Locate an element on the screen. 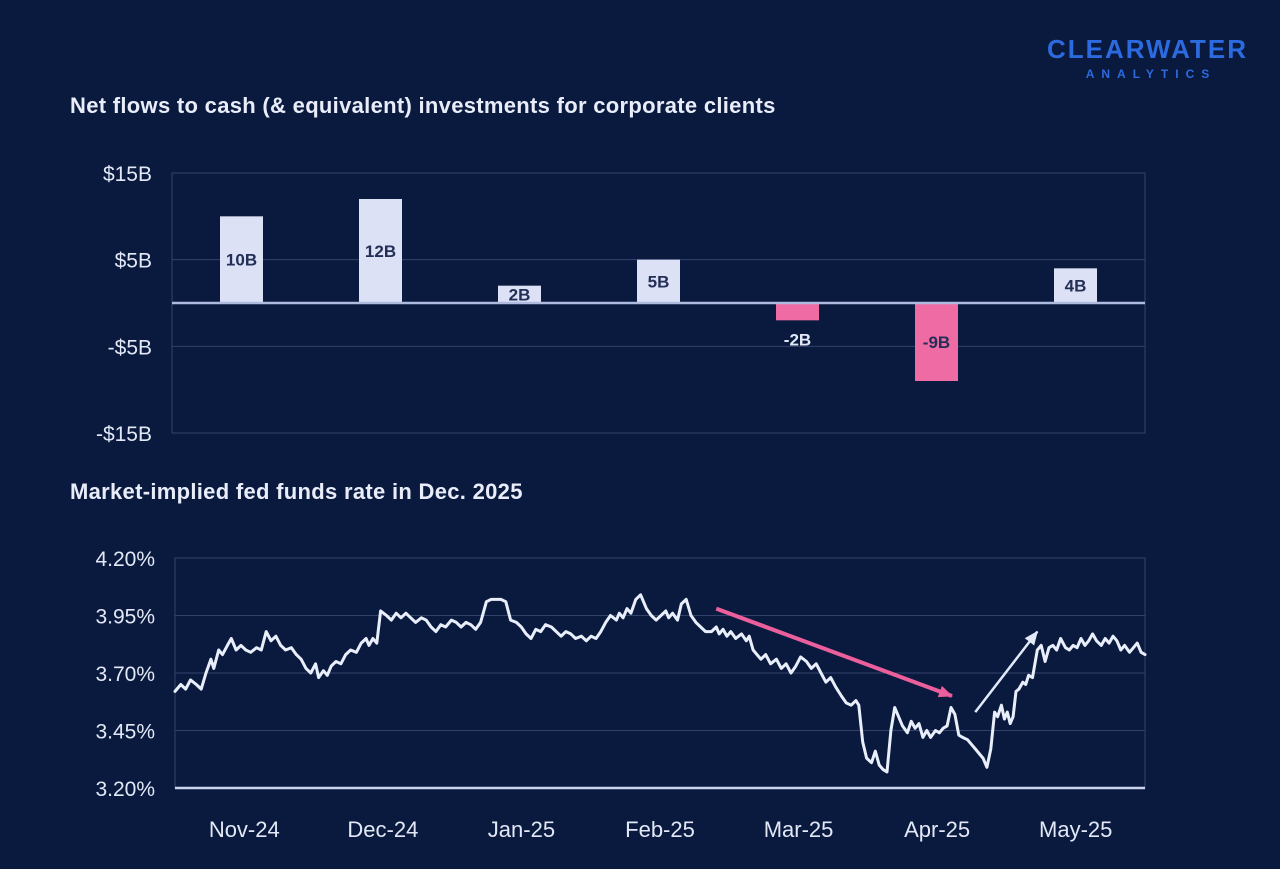 The height and width of the screenshot is (869, 1280). bar-value-label: 5B is located at coordinates (659, 281).